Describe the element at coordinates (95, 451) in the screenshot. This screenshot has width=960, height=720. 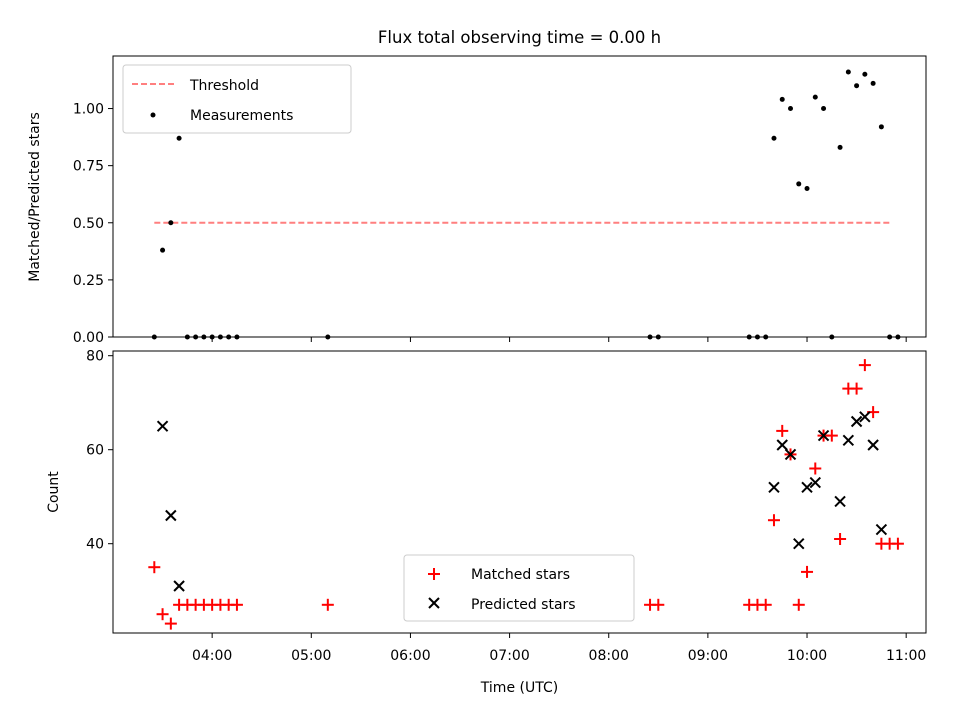
I see `bottom-y-tick-label: 60` at that location.